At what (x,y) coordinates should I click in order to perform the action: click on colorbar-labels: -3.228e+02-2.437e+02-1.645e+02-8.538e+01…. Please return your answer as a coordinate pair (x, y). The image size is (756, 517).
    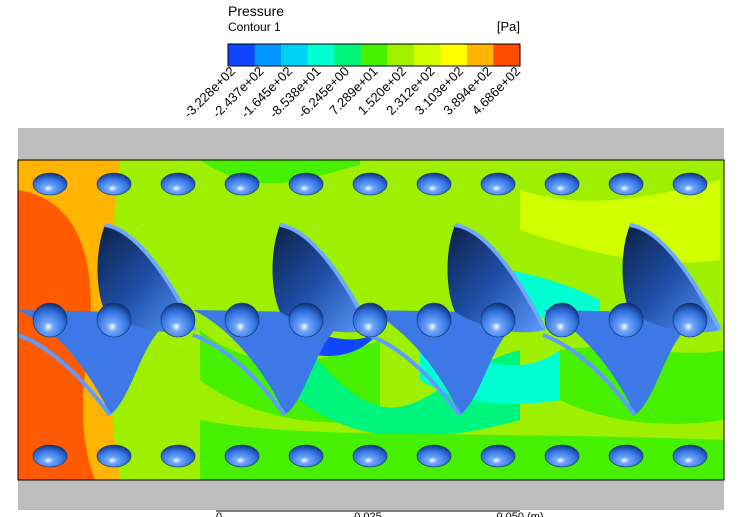
    Looking at the image, I should click on (352, 92).